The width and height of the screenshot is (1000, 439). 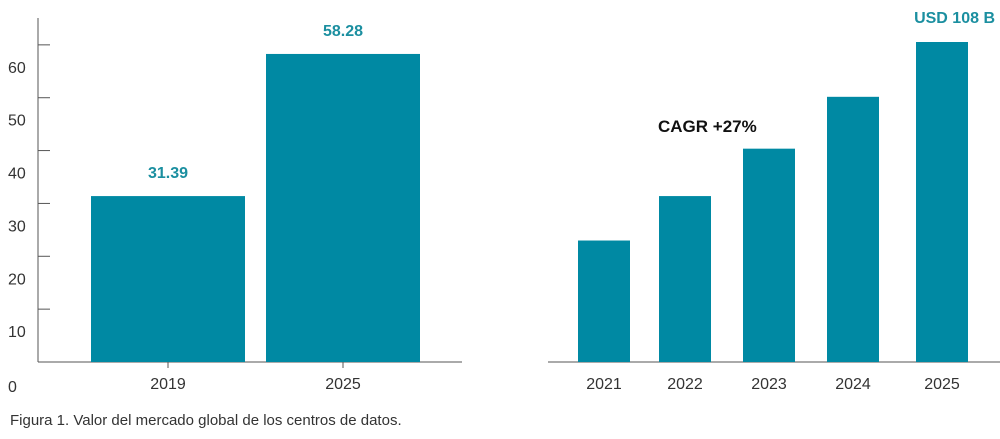 I want to click on x-tick-label-2024-right: 2024, so click(x=853, y=384).